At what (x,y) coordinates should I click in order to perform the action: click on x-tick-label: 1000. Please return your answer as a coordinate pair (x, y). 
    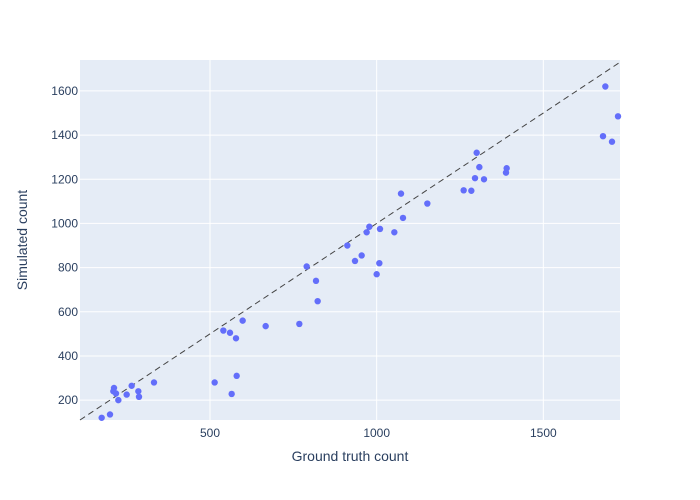
    Looking at the image, I should click on (376, 433).